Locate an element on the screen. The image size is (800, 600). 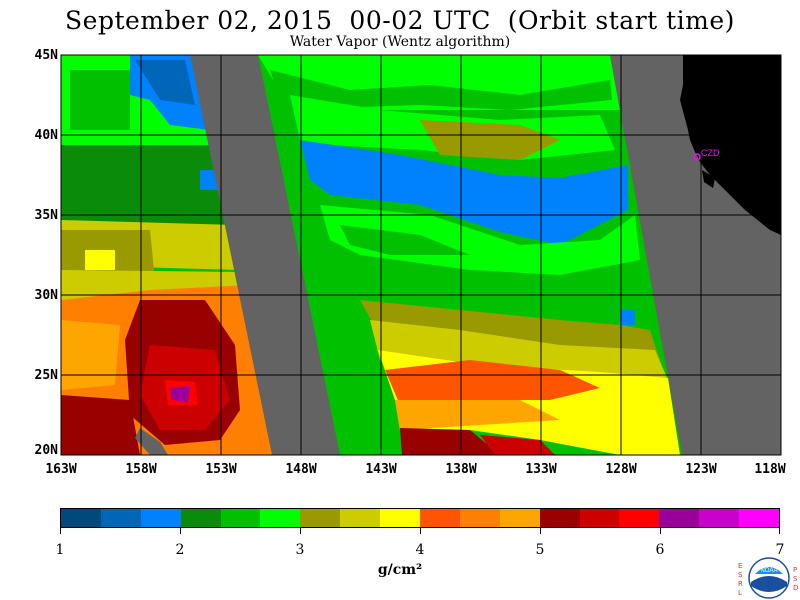
lat-label-25n: 25N is located at coordinates (46, 375).